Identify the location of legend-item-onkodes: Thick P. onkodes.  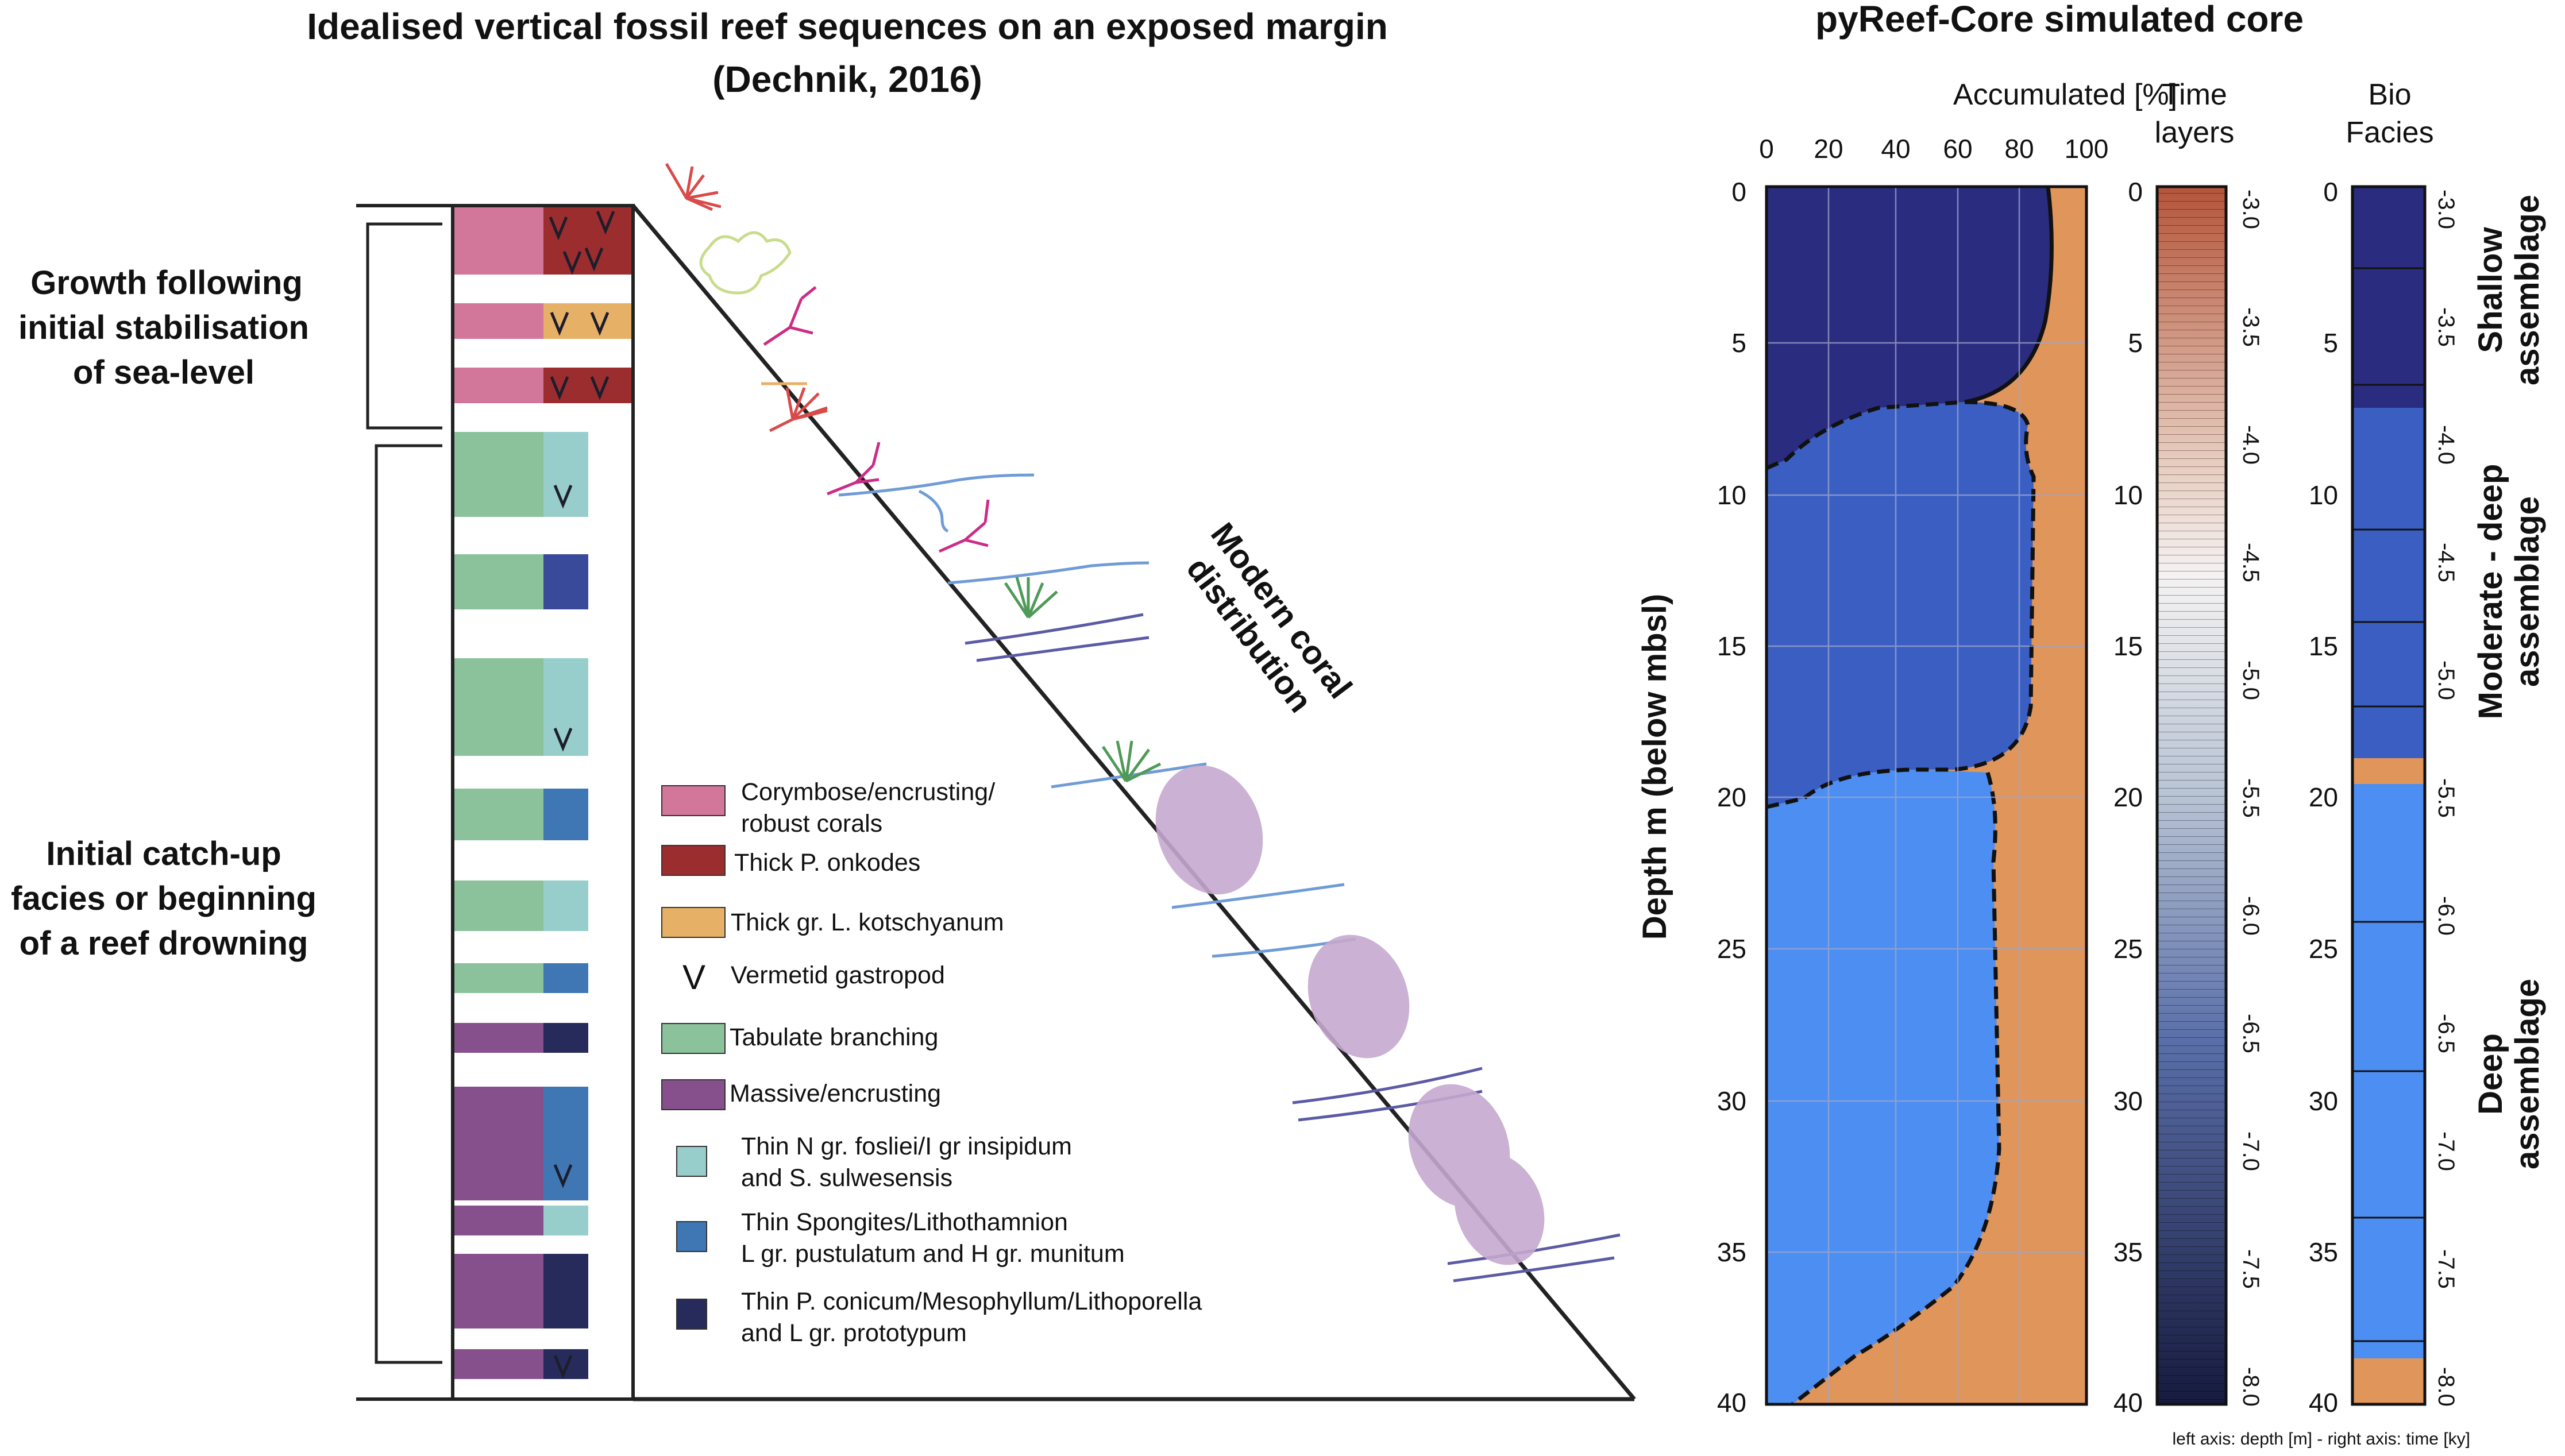
(790, 860).